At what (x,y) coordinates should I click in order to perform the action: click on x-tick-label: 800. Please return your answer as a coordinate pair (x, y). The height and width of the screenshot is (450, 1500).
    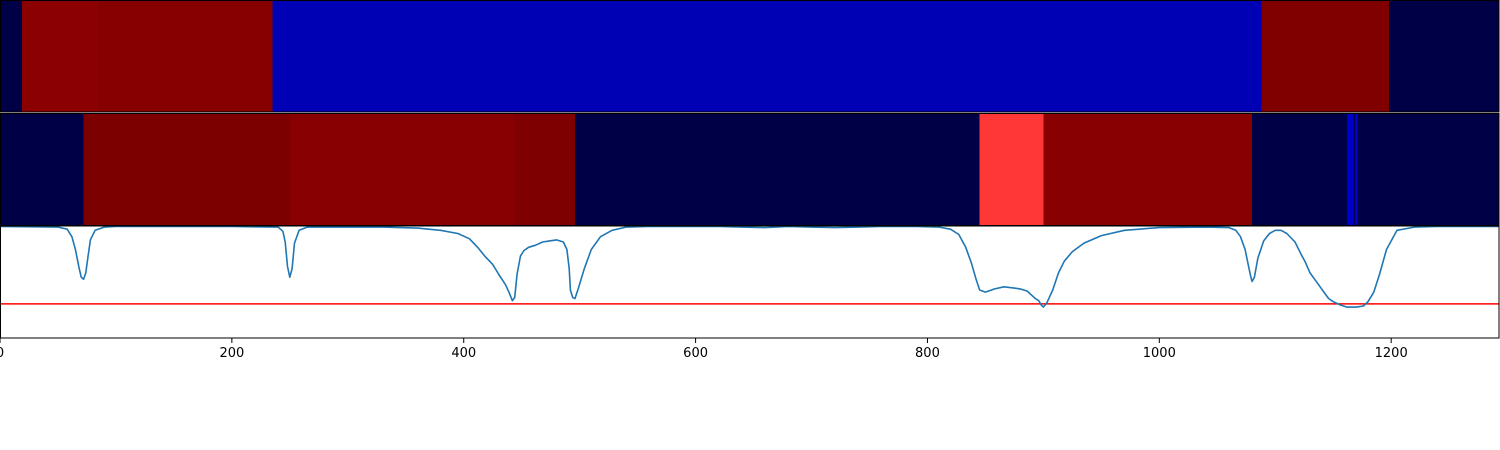
    Looking at the image, I should click on (927, 353).